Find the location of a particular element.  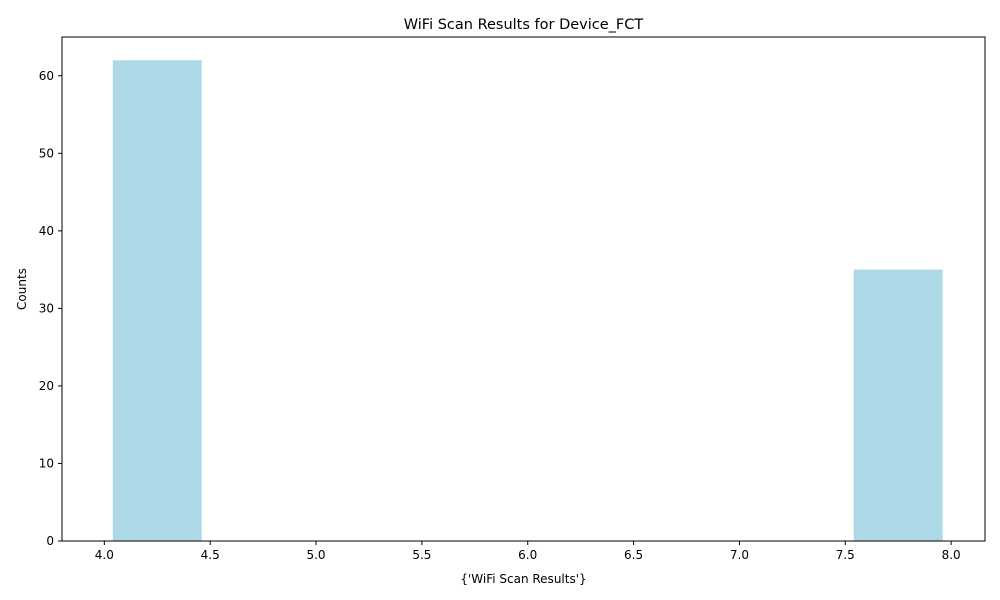

x-tick-label: 4.5 is located at coordinates (210, 555).